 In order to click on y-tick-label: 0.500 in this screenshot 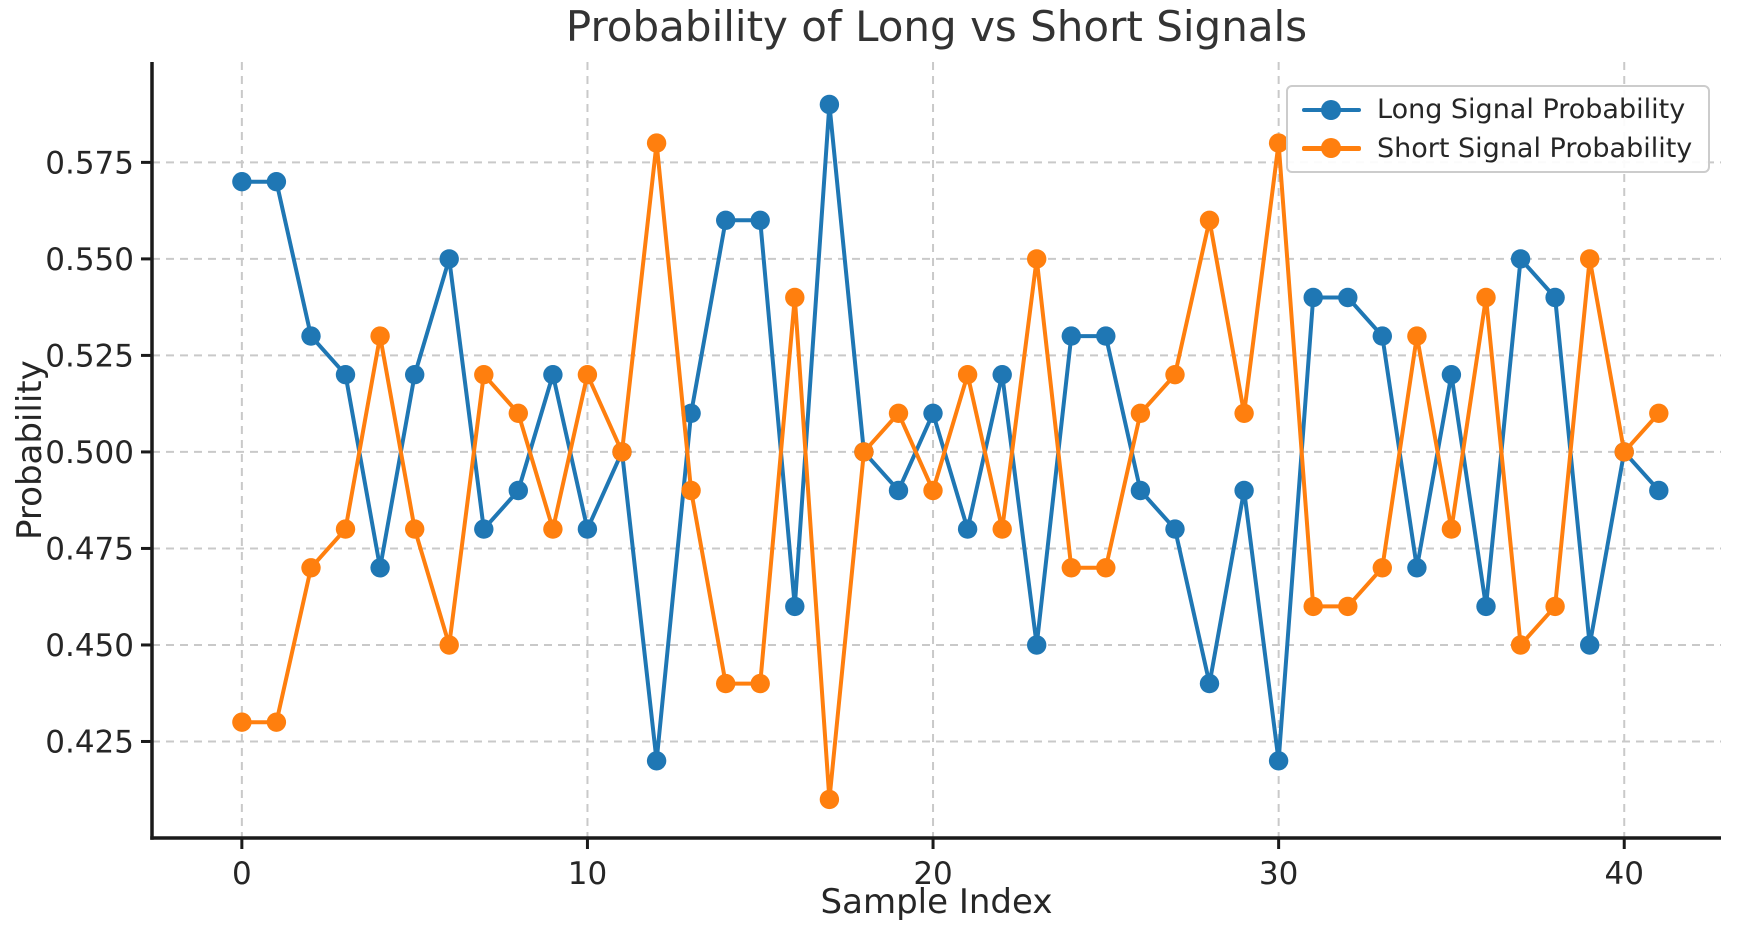, I will do `click(89, 453)`.